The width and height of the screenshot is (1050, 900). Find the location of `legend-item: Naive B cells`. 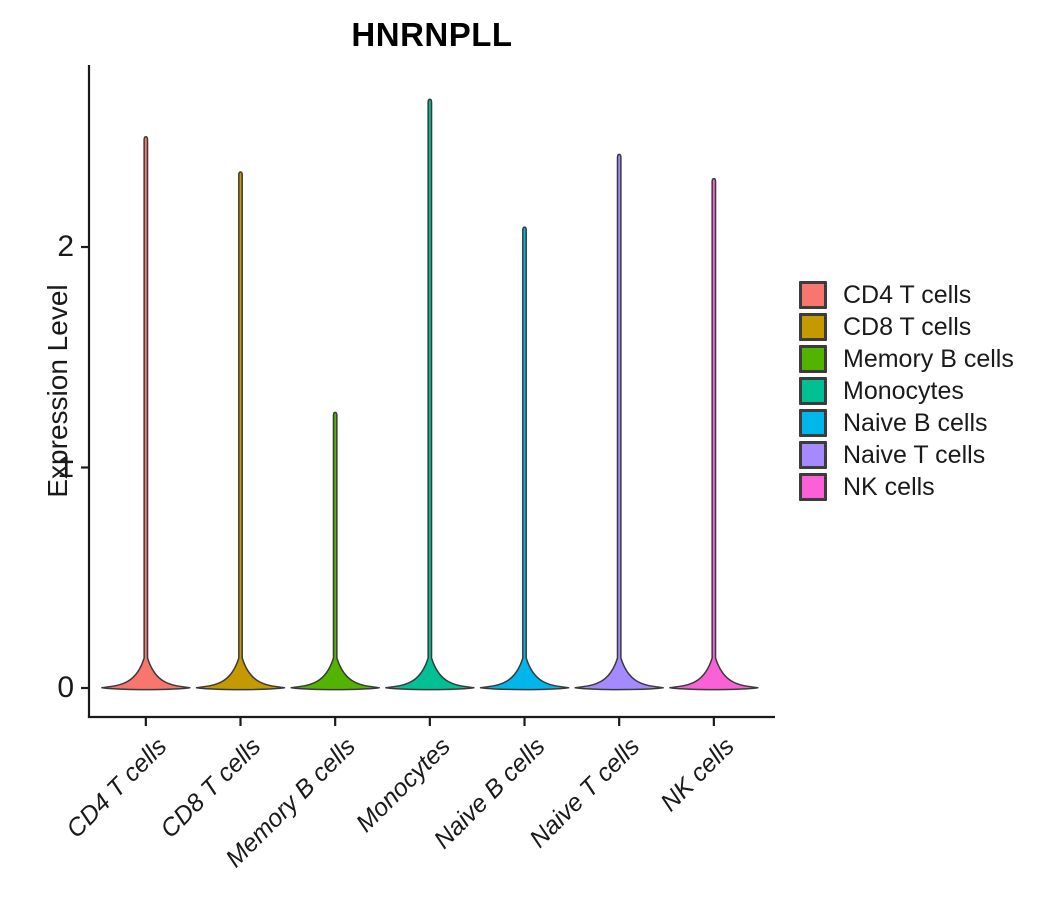

legend-item: Naive B cells is located at coordinates (906, 423).